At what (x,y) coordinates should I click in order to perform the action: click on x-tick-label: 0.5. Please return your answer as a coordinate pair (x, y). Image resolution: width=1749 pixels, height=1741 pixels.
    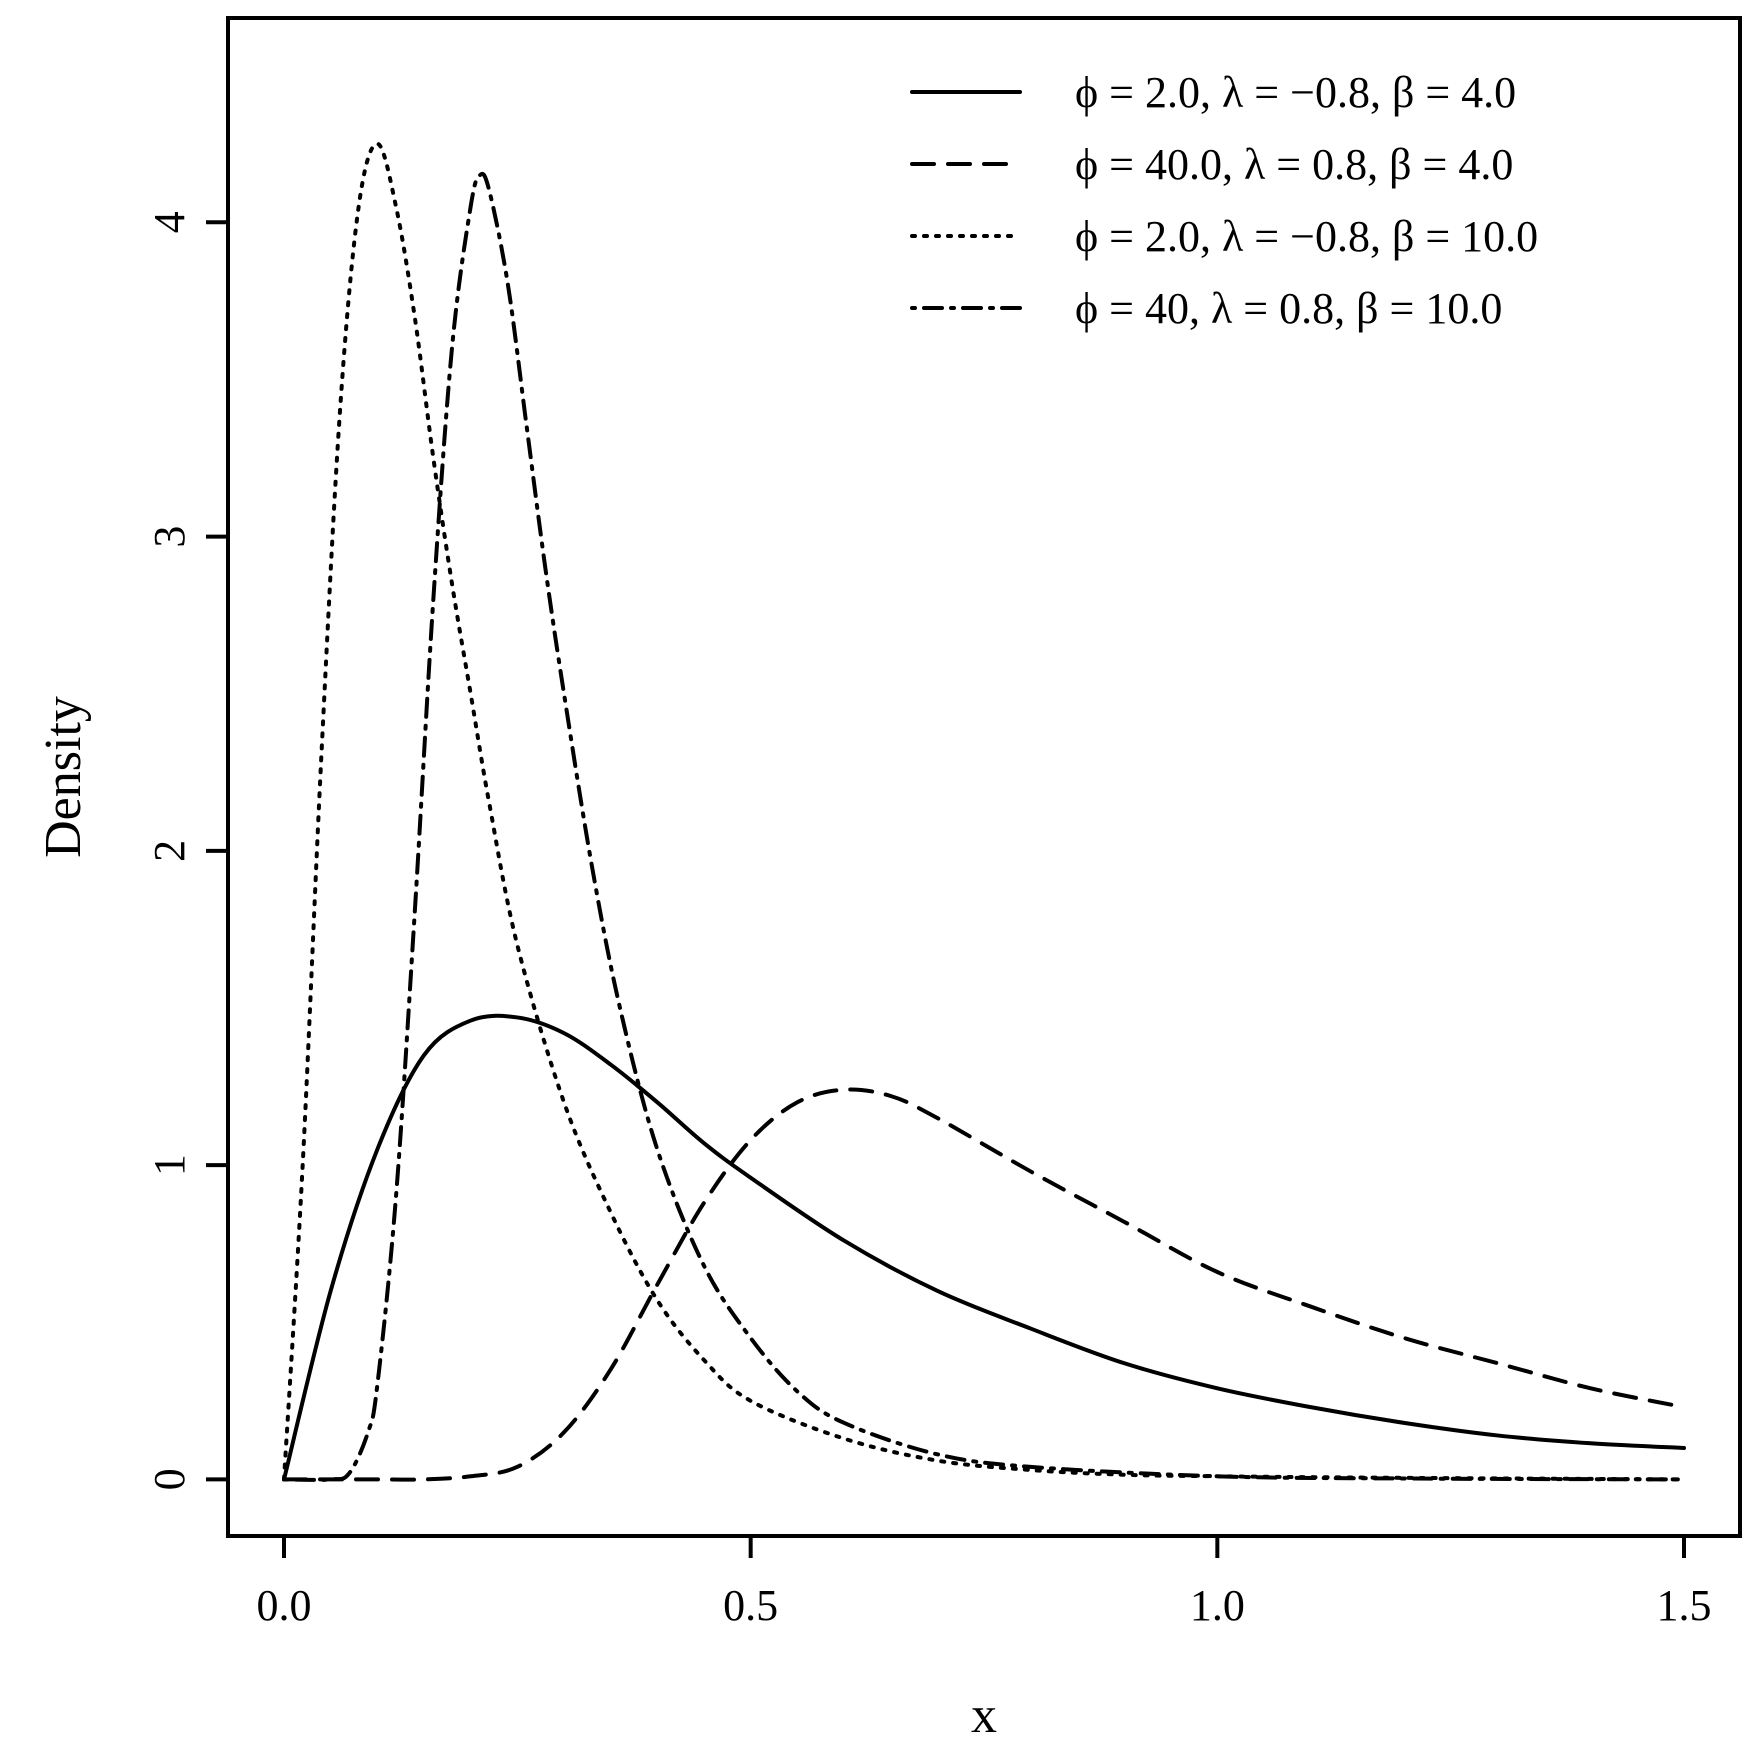
    Looking at the image, I should click on (750, 1605).